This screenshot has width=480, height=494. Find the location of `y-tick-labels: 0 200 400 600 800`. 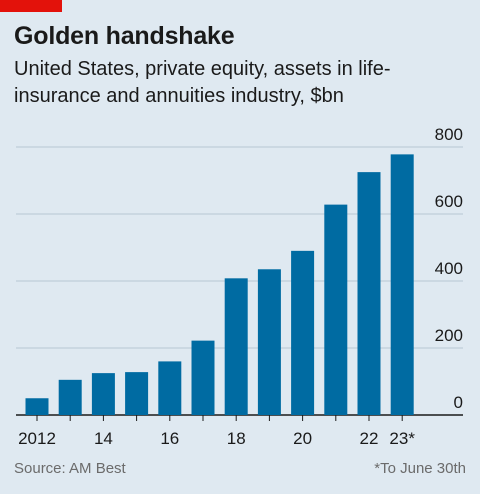

y-tick-labels: 0 200 400 600 800 is located at coordinates (449, 268).